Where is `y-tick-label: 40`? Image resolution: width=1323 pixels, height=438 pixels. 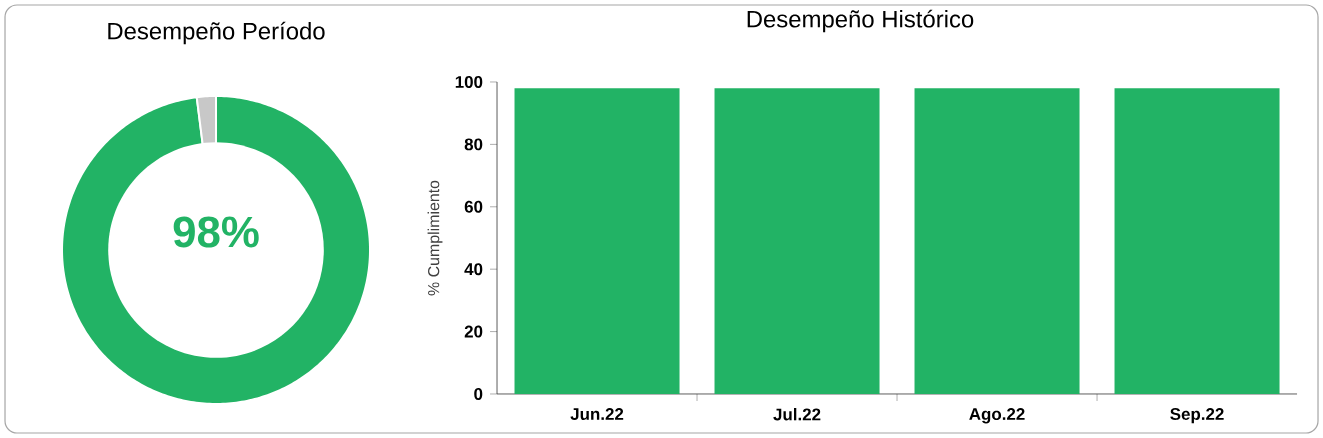
y-tick-label: 40 is located at coordinates (473, 269).